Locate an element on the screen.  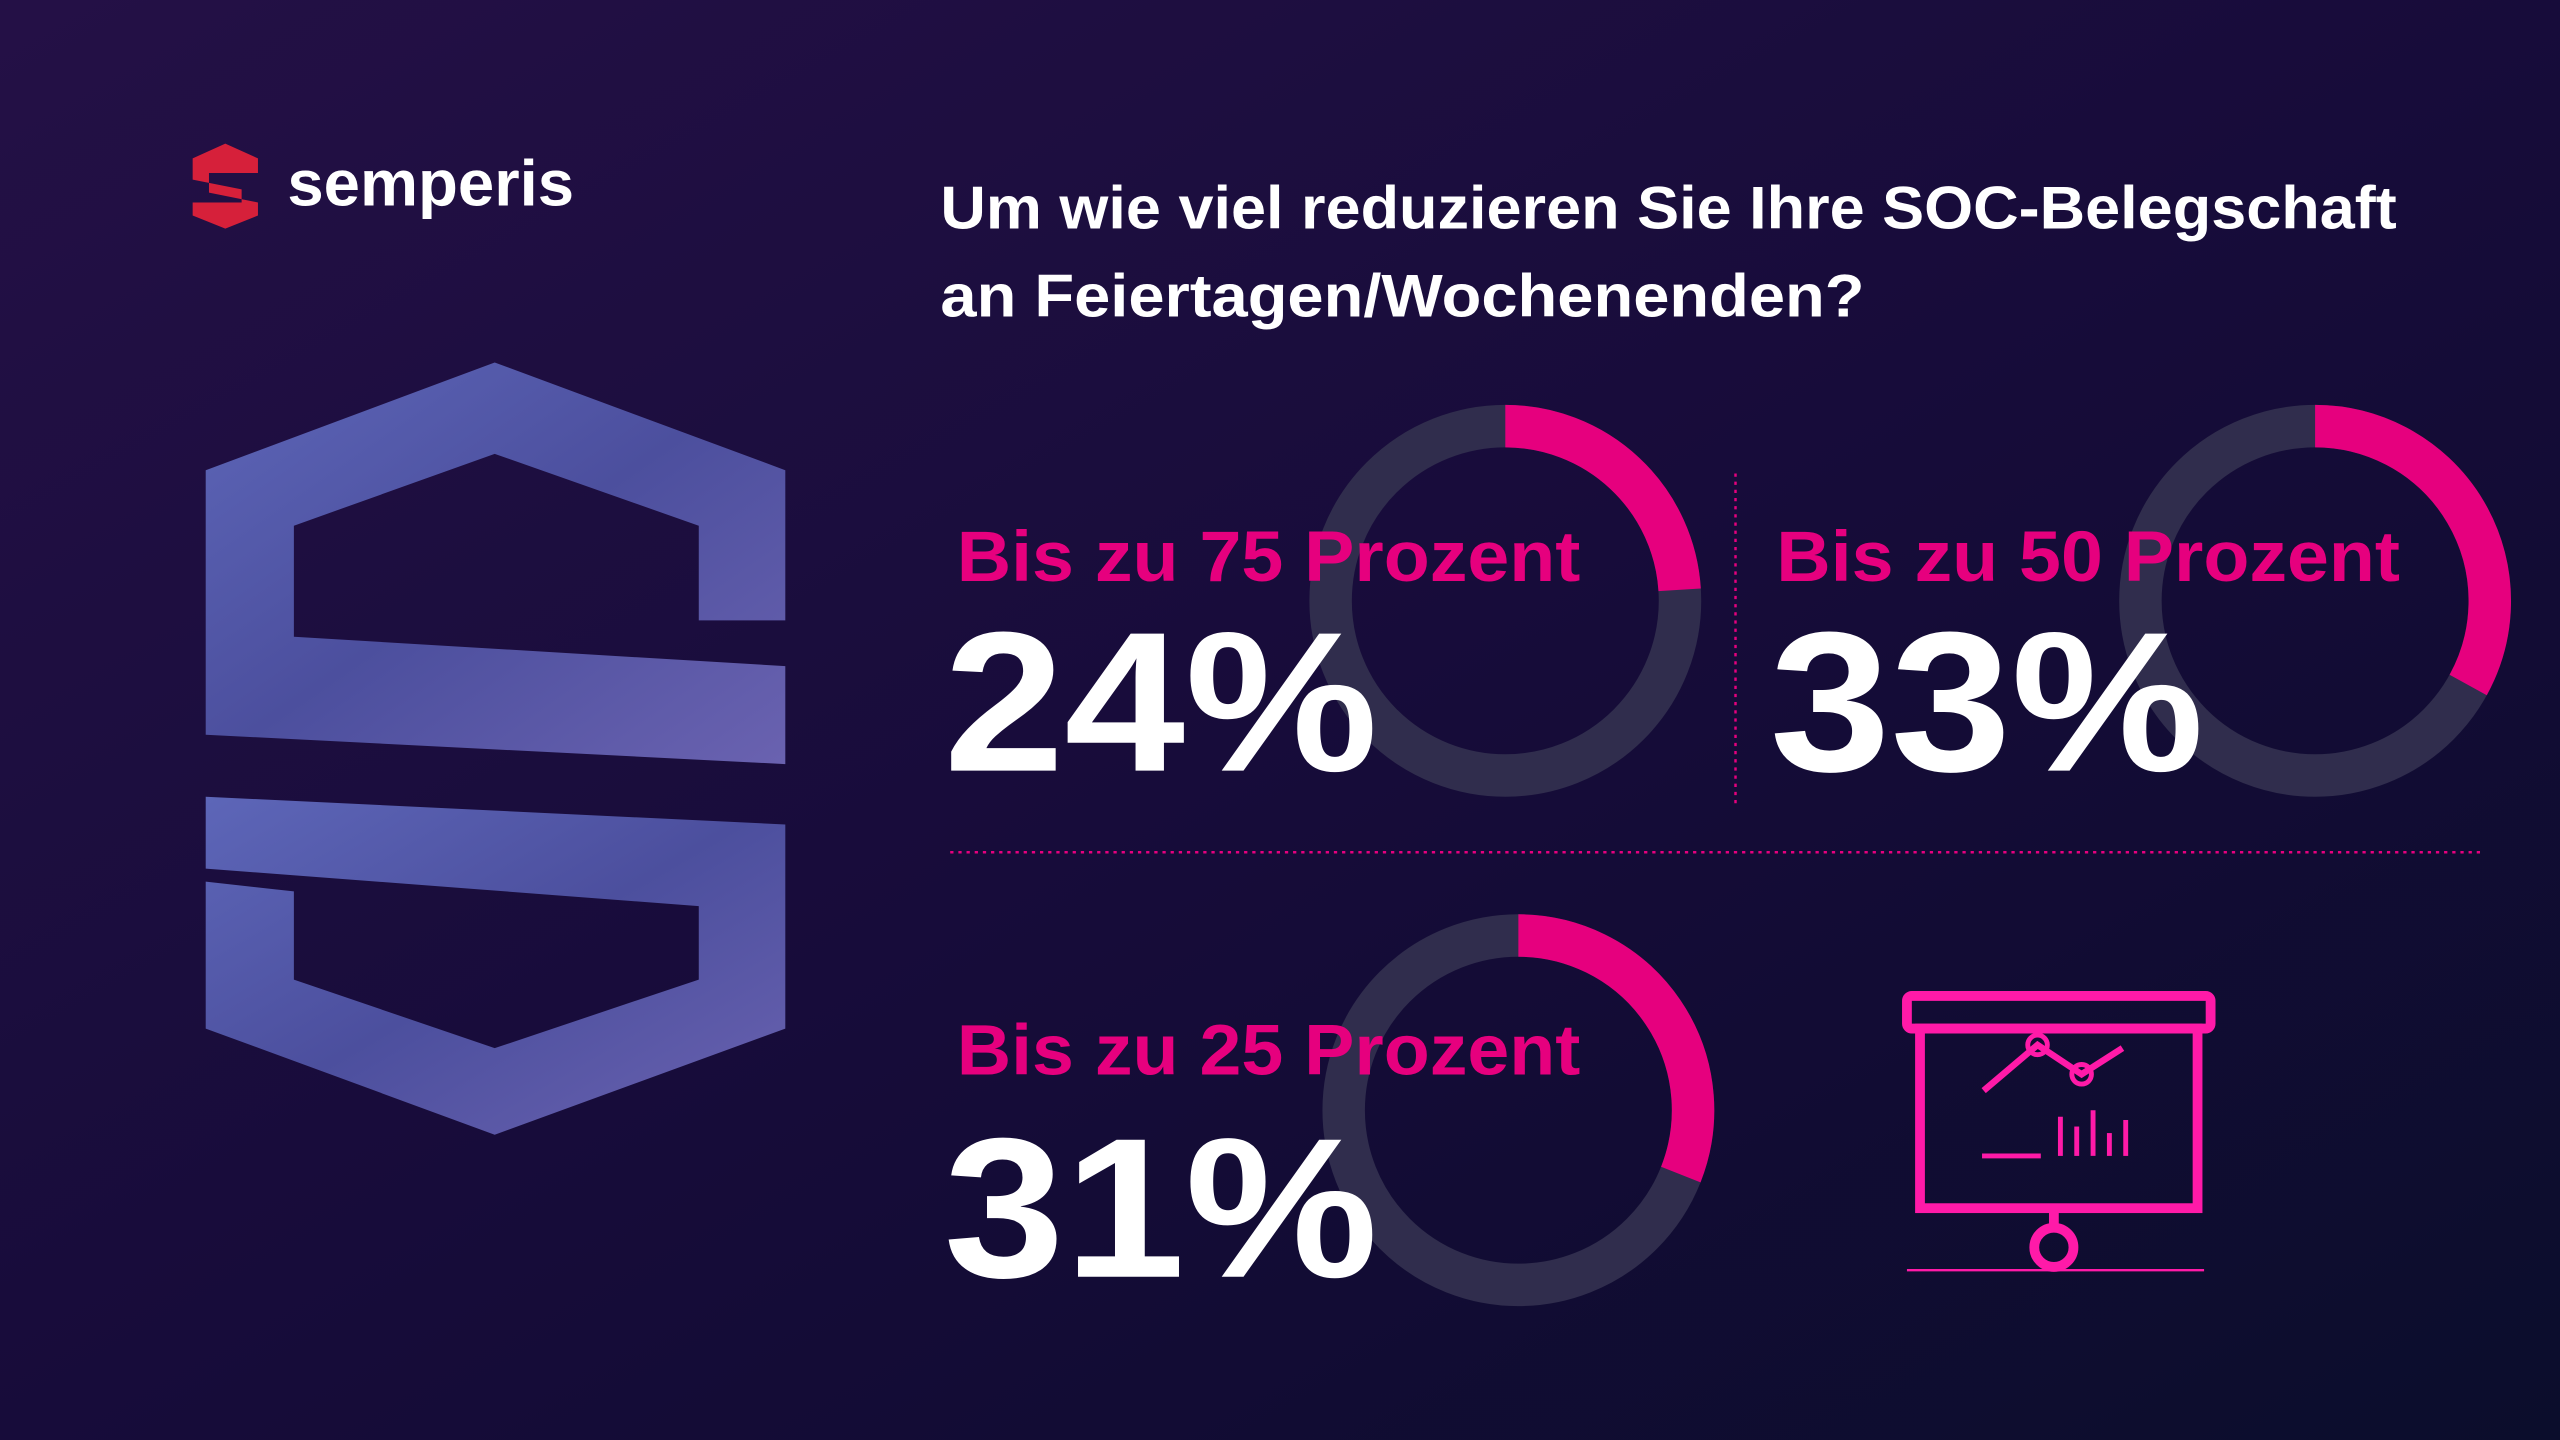
value-label: 33% is located at coordinates (1987, 703).